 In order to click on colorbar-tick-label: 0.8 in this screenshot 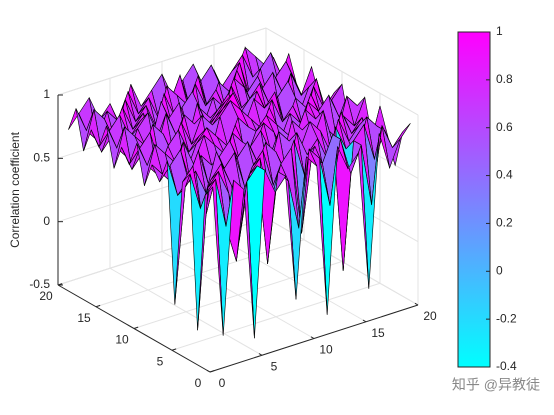, I will do `click(504, 79)`.